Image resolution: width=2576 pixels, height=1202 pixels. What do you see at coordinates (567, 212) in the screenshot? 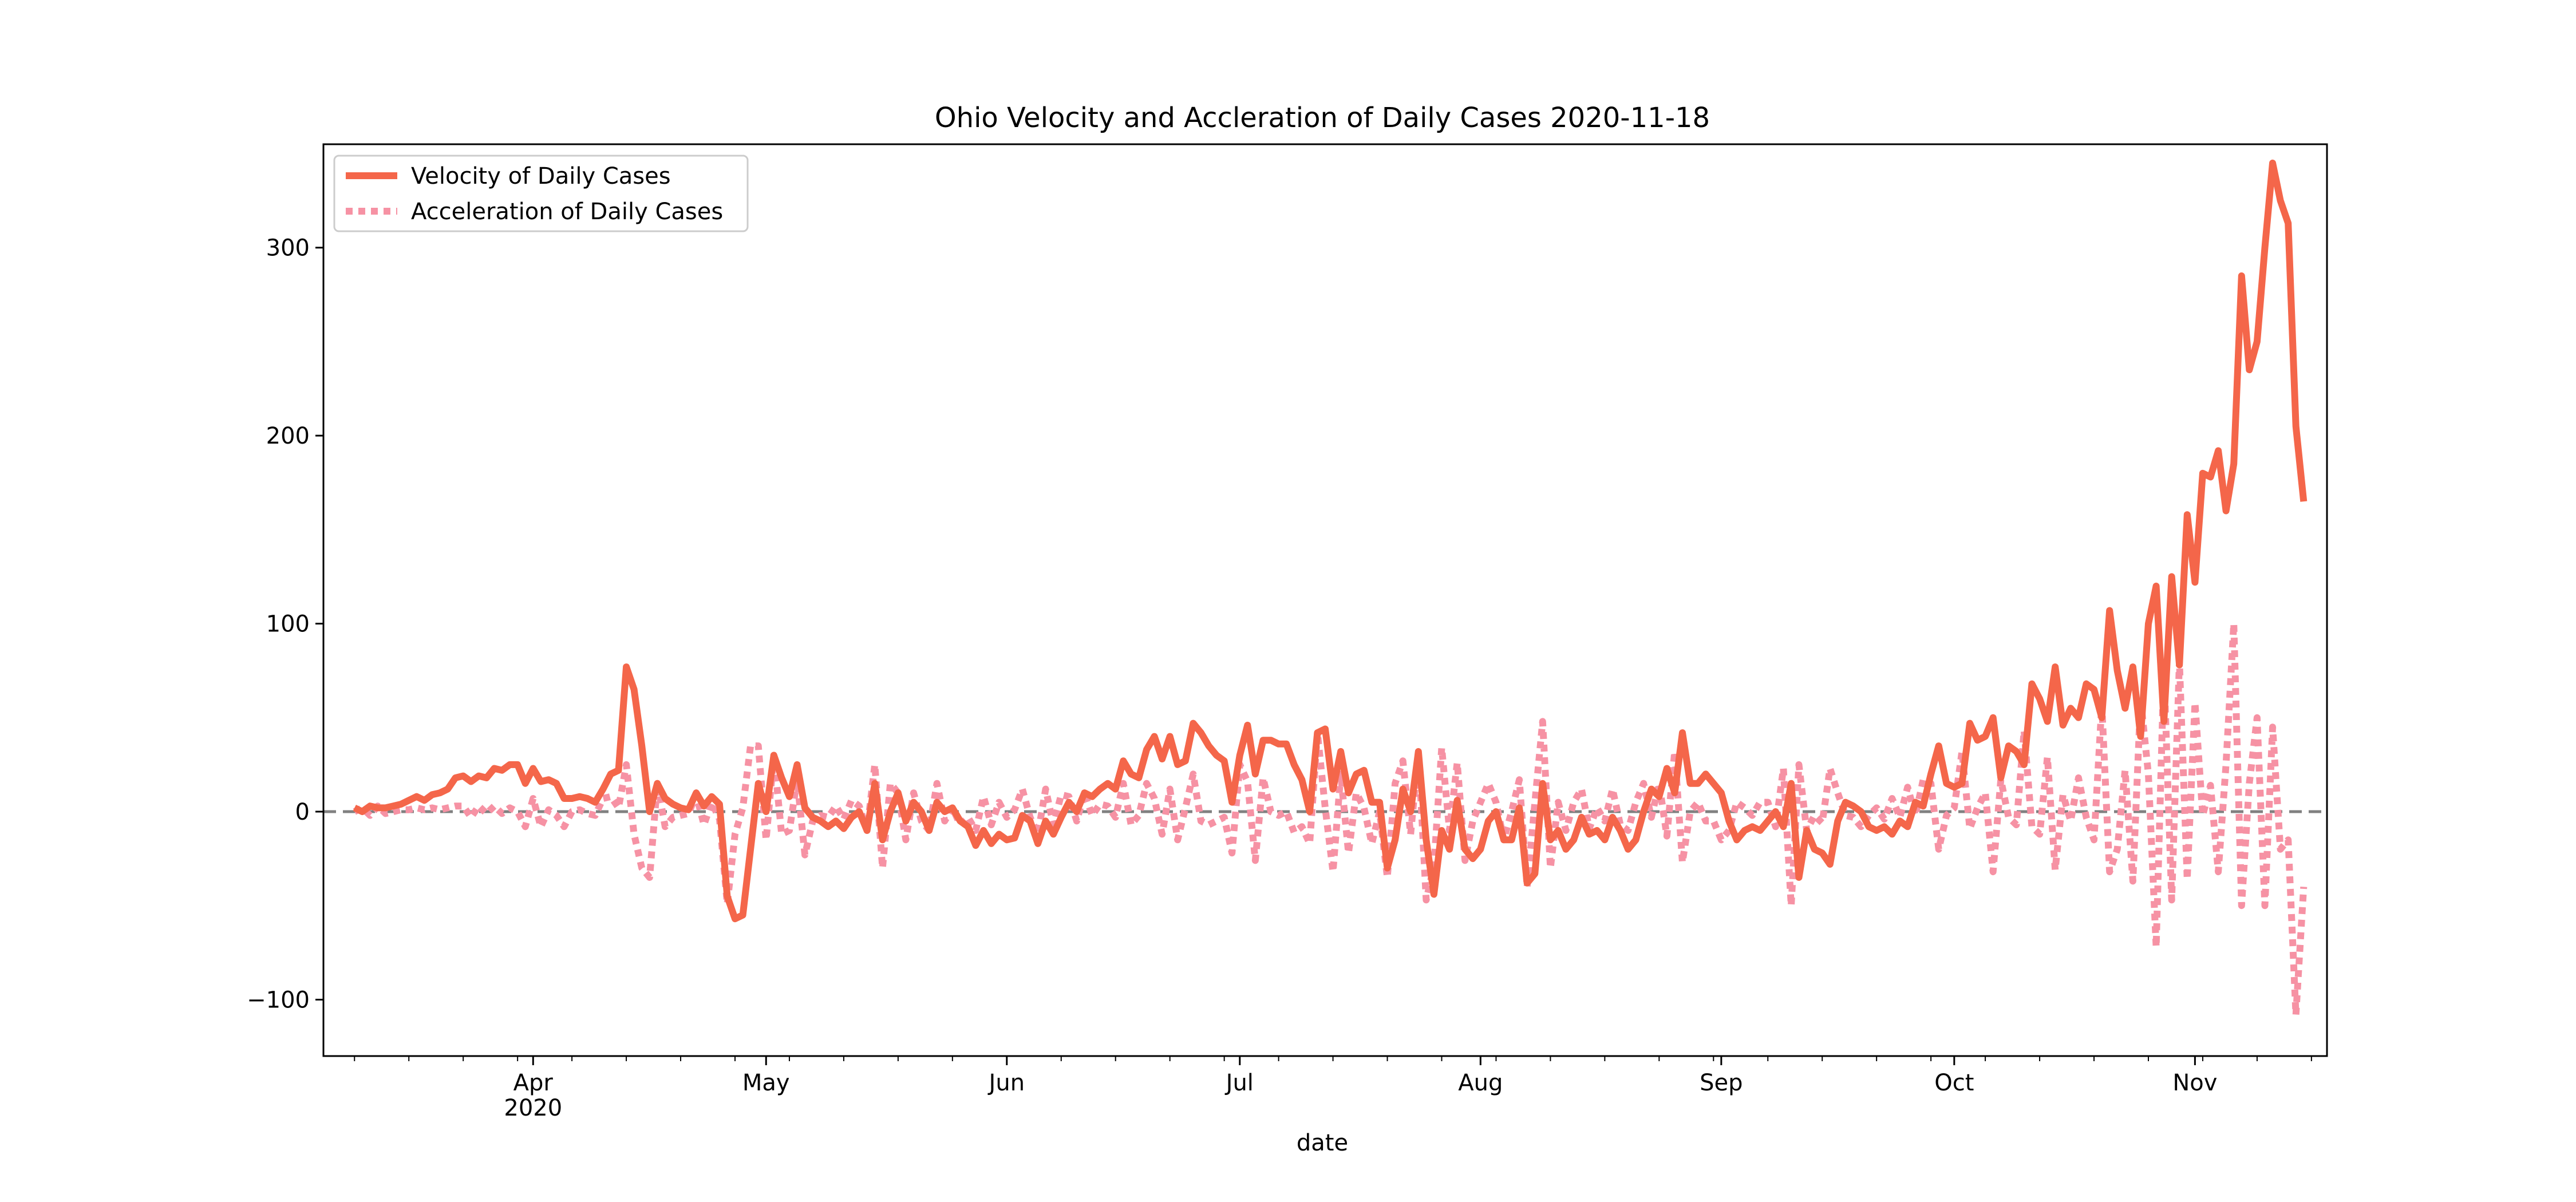
I see `legend-label-acceleration: Acceleration of Daily Cases` at bounding box center [567, 212].